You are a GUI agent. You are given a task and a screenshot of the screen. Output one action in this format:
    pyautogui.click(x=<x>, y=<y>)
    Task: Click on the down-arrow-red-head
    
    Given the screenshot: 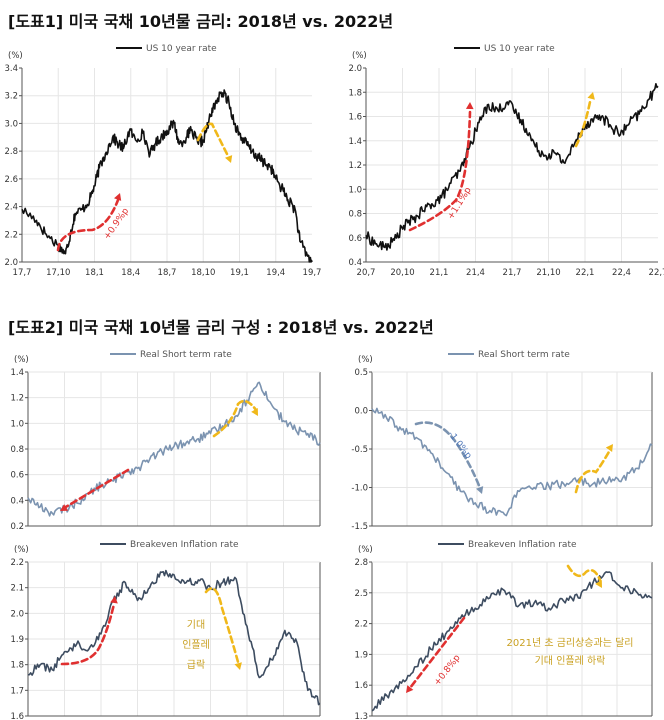 What is the action you would take?
    pyautogui.click(x=410, y=689)
    